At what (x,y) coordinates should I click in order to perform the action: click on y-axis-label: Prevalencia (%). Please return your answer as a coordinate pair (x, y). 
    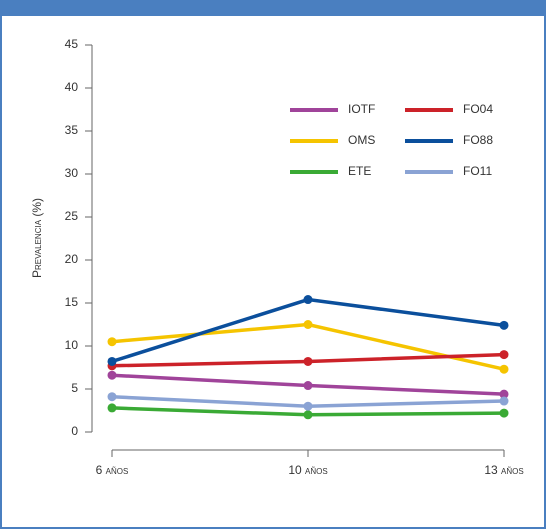
    Looking at the image, I should click on (37, 238).